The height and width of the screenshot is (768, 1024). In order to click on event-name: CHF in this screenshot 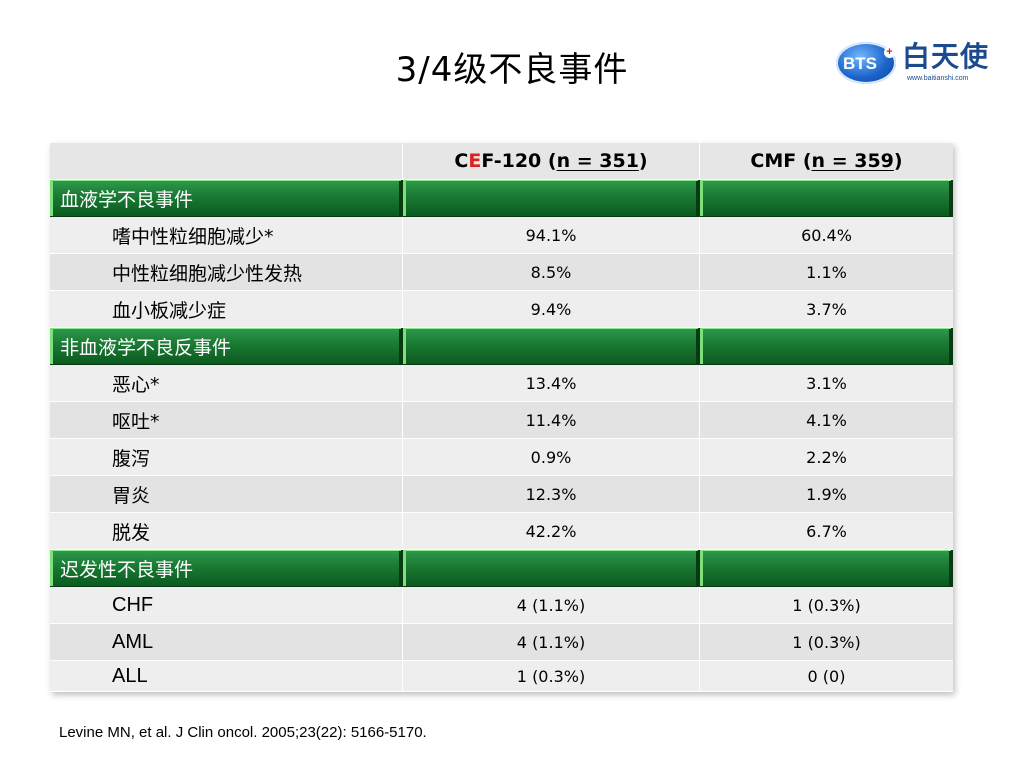, I will do `click(226, 605)`.